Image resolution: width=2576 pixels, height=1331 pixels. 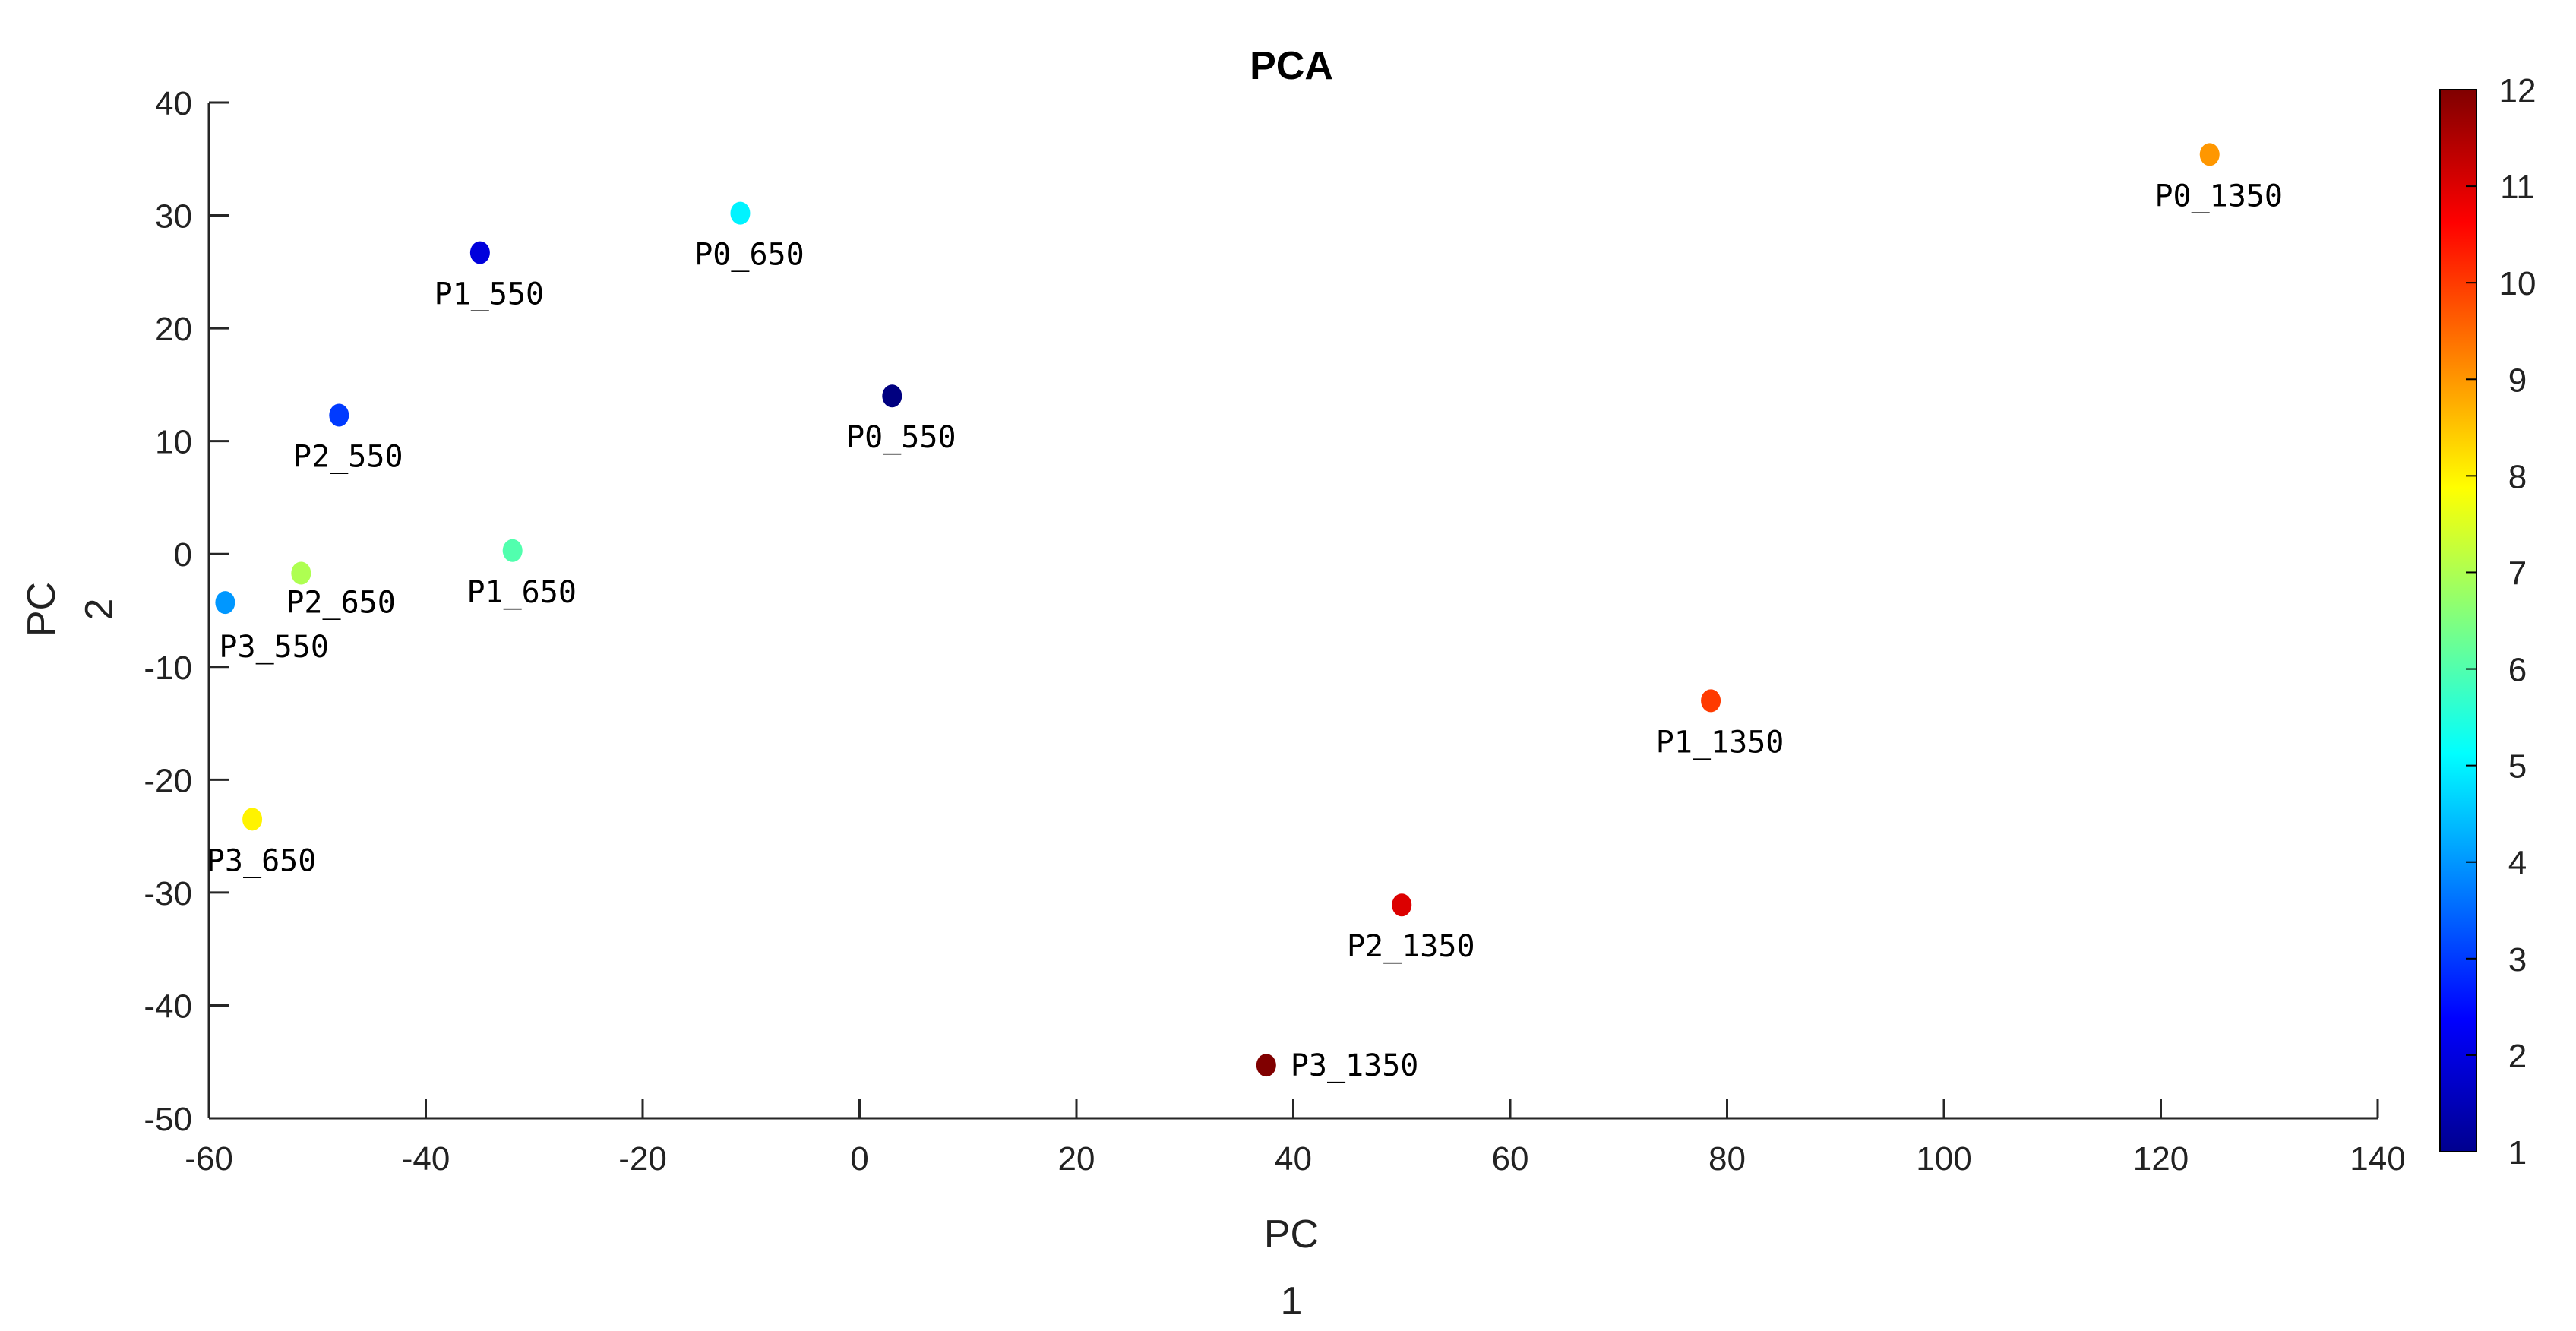 I want to click on y-tick-label: 10, so click(x=173, y=443).